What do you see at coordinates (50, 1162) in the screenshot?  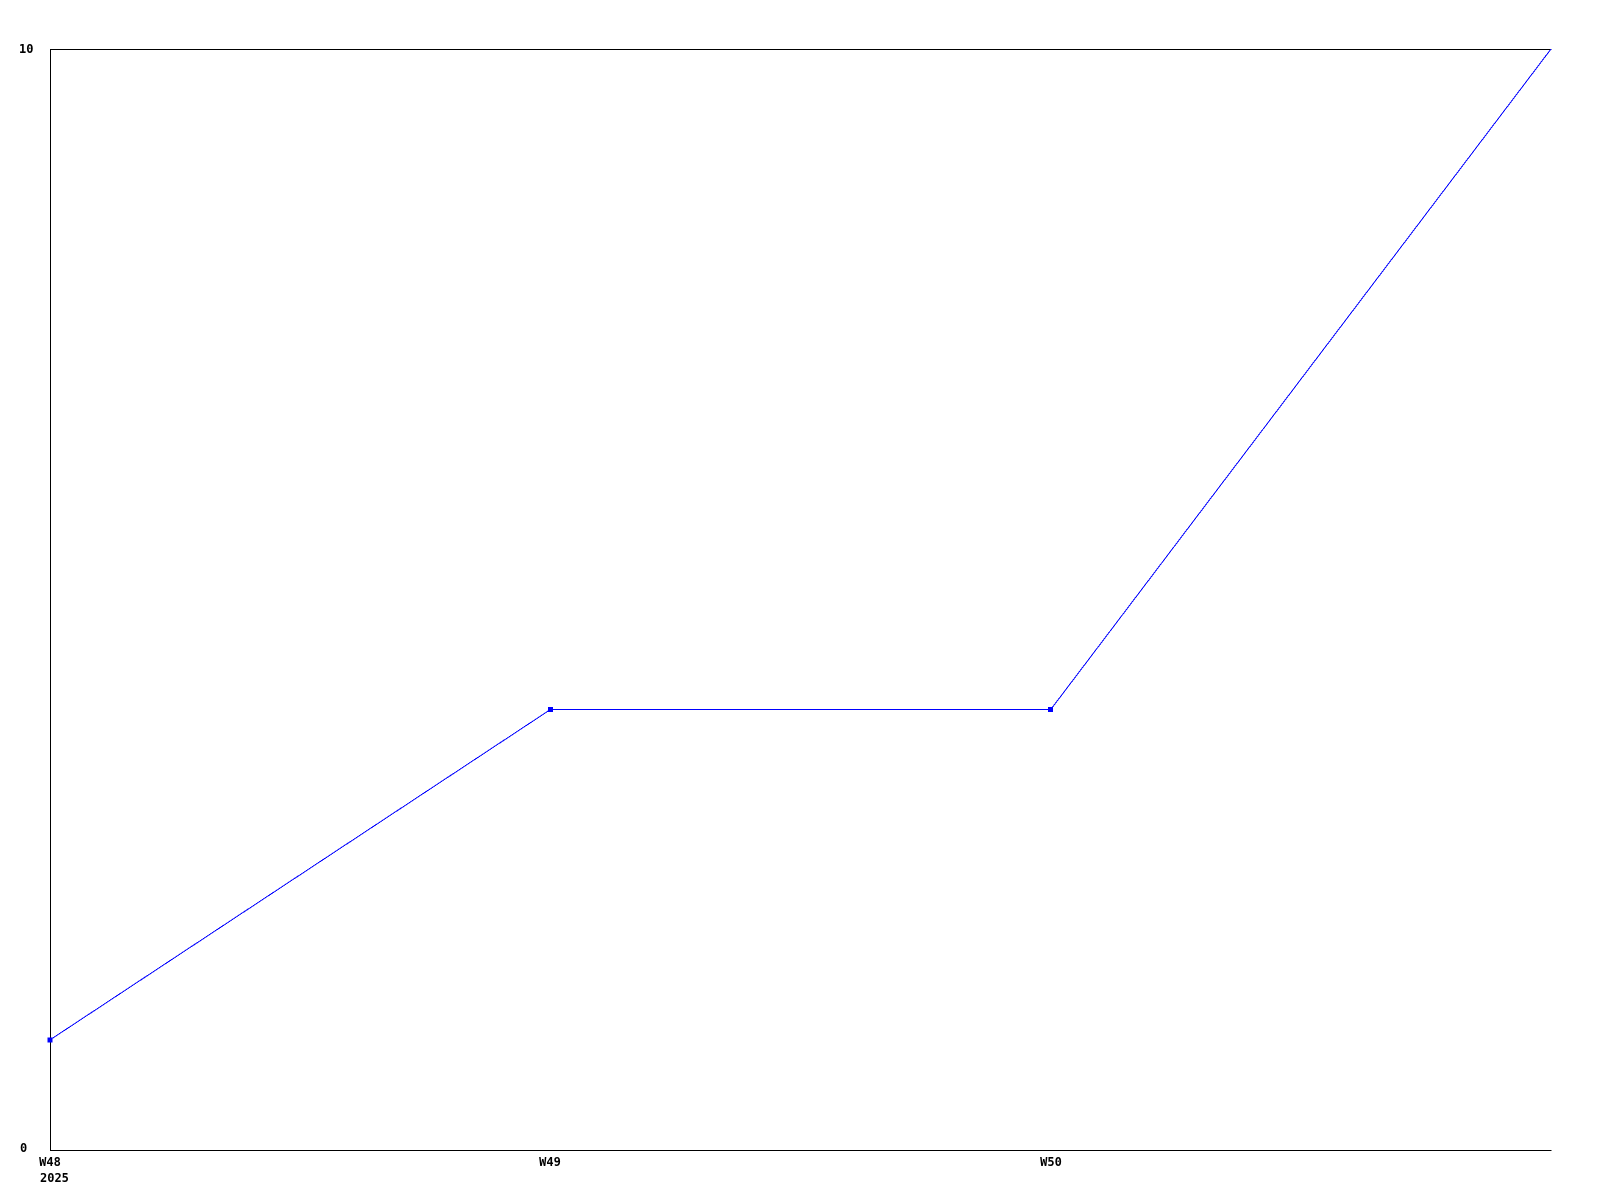 I see `x-tick-label-w48: W48` at bounding box center [50, 1162].